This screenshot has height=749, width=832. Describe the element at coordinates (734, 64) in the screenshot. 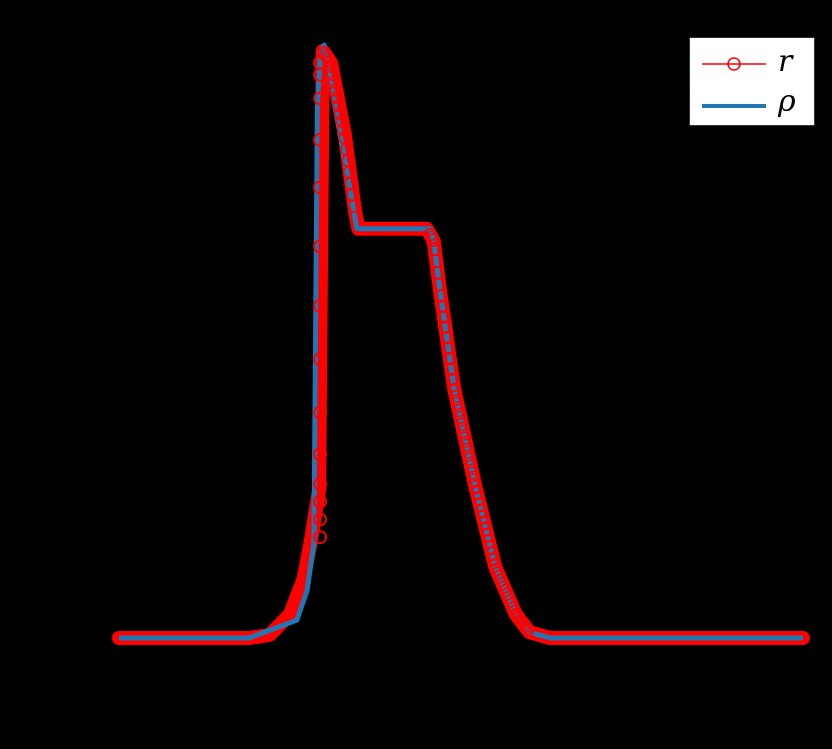

I see `legend-line-circle-icon` at that location.